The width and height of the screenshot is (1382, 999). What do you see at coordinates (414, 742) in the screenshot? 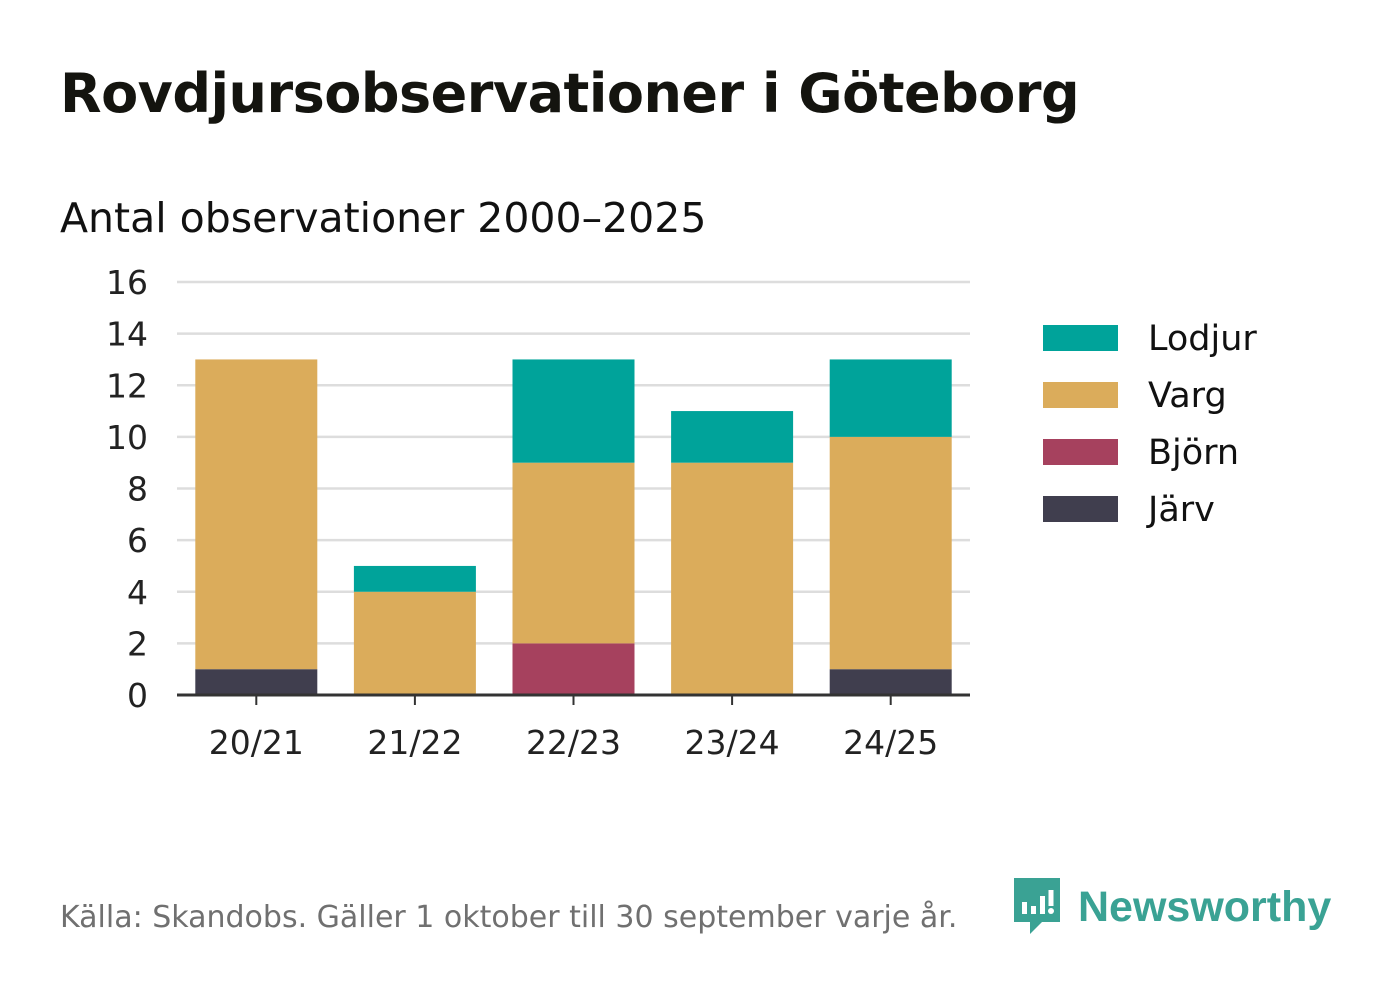
I see `x-tick-label: 21/22` at bounding box center [414, 742].